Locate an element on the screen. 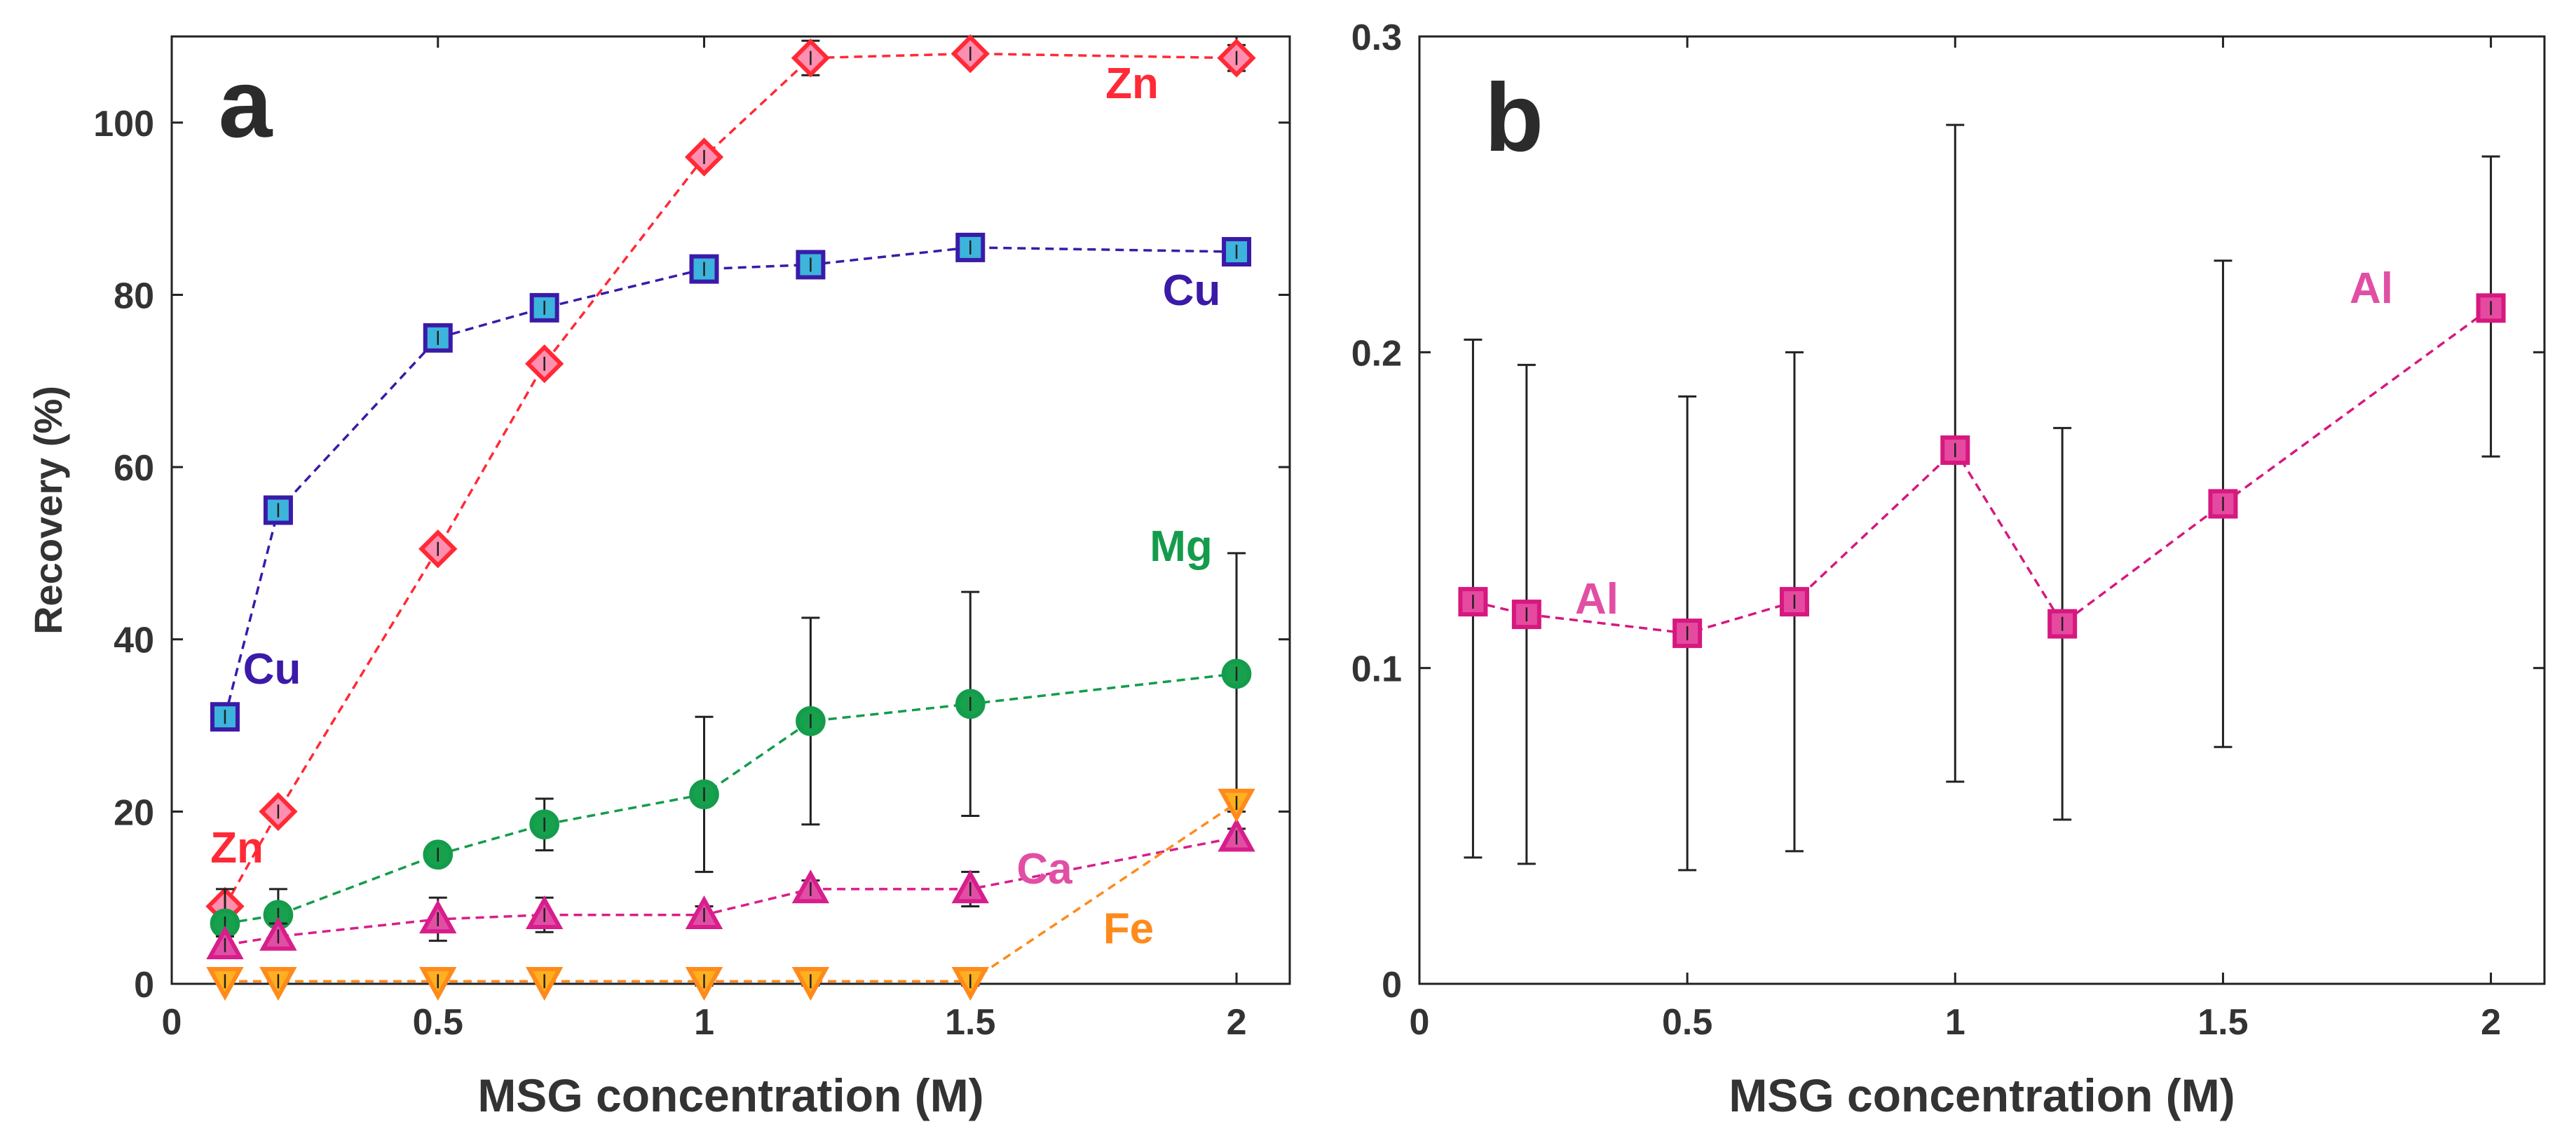 The image size is (2576, 1143). panel-label: a is located at coordinates (246, 104).